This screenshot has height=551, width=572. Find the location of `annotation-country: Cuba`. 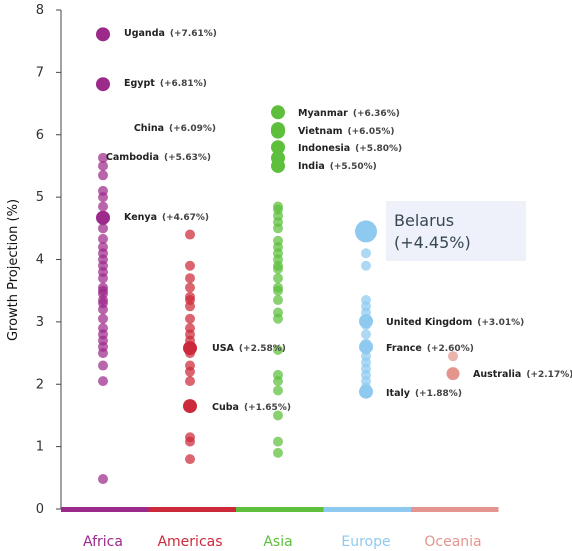

annotation-country: Cuba is located at coordinates (225, 407).